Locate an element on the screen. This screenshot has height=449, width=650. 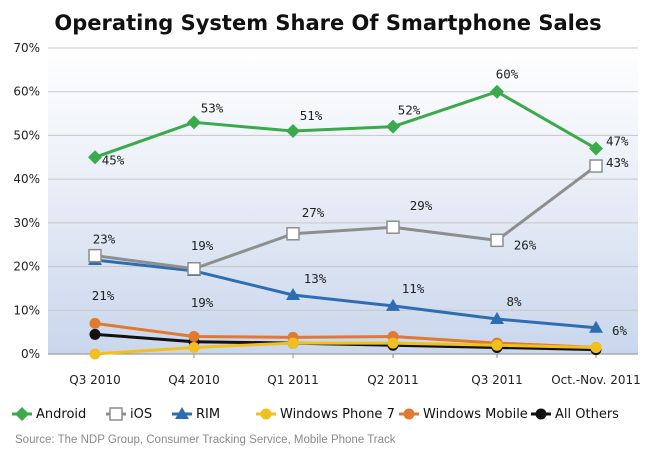
y-tick-label: 20% is located at coordinates (26, 267).